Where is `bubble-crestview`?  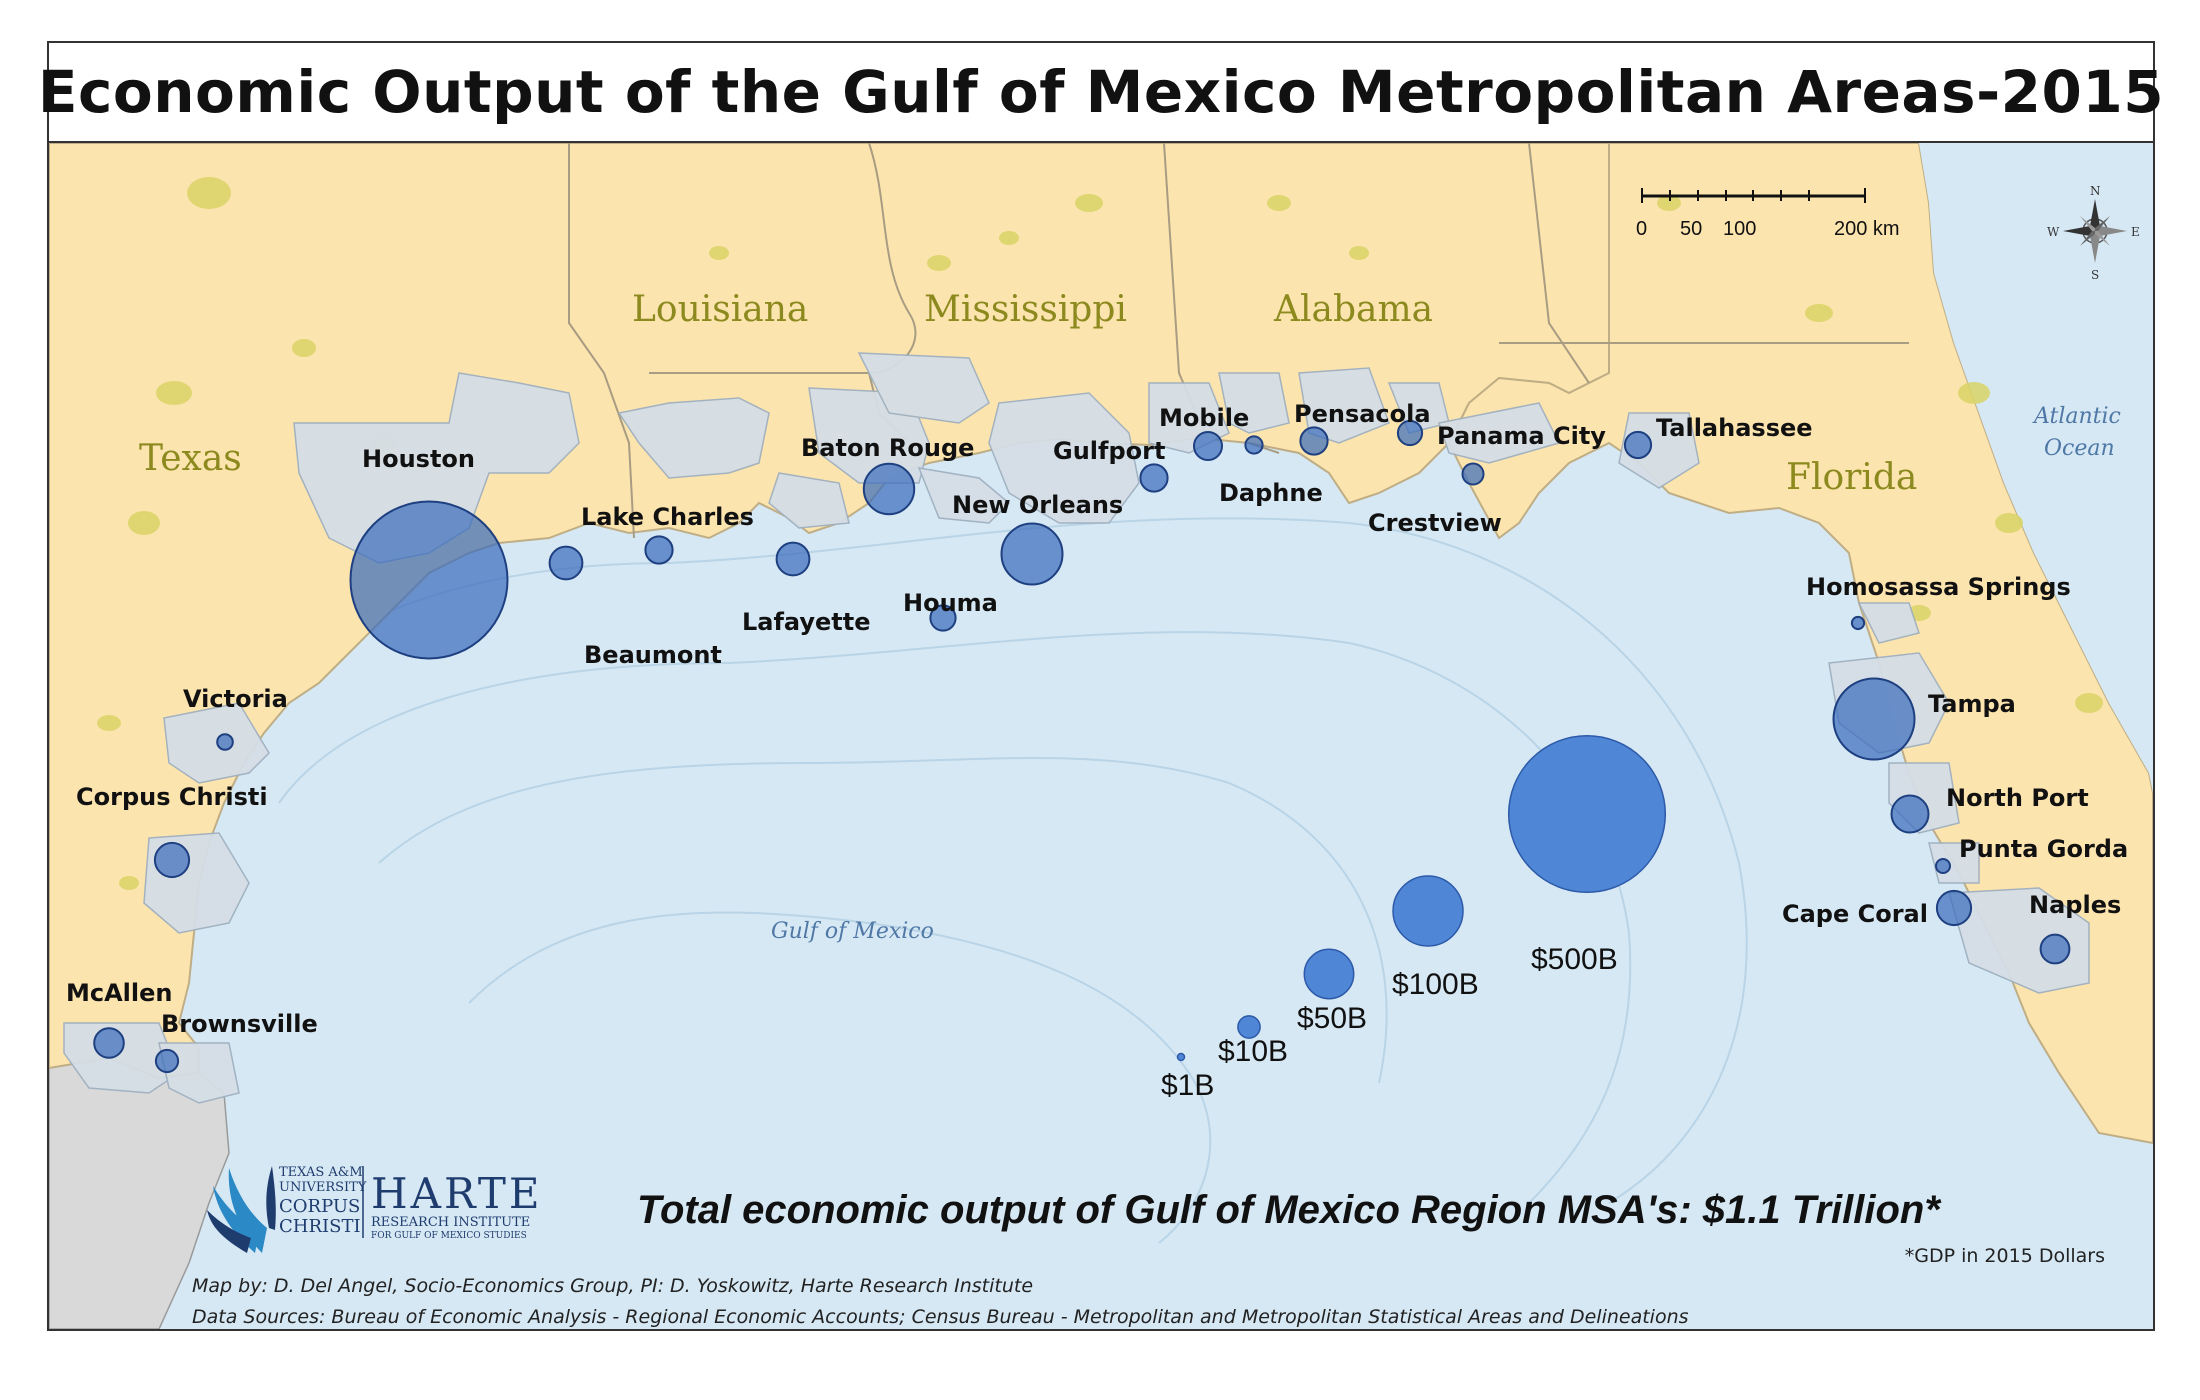
bubble-crestview is located at coordinates (1473, 474).